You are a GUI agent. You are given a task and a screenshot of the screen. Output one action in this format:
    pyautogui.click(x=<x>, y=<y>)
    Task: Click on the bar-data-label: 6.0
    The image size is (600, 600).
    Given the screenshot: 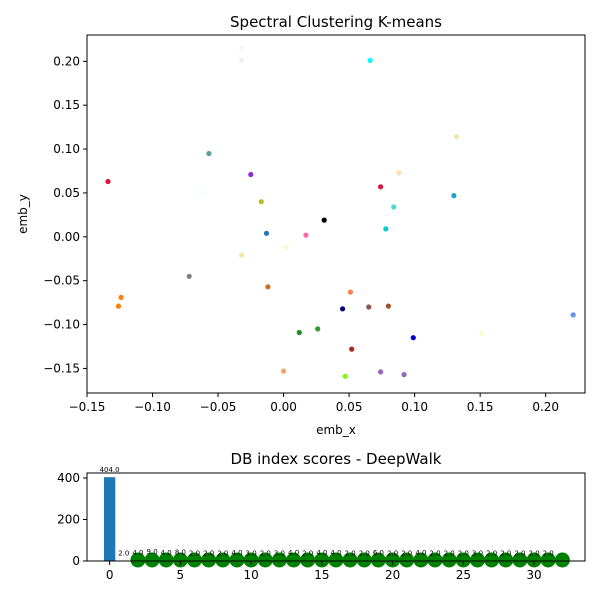 What is the action you would take?
    pyautogui.click(x=378, y=553)
    